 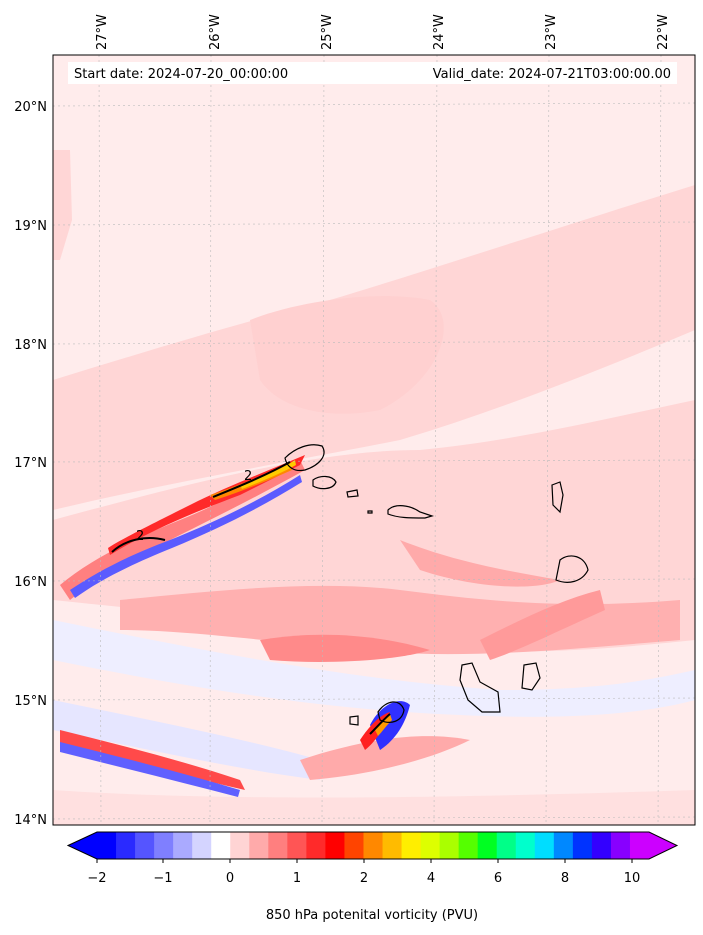 What do you see at coordinates (439, 32) in the screenshot?
I see `lon-label: 24°W` at bounding box center [439, 32].